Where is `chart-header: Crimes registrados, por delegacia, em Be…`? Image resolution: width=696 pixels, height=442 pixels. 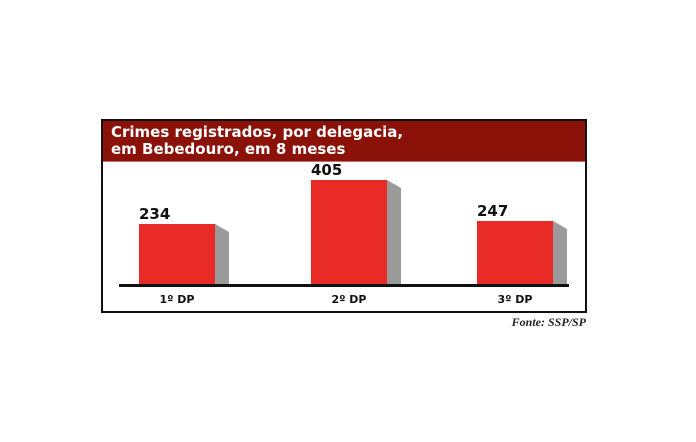
chart-header: Crimes registrados, por delegacia, em Be… is located at coordinates (344, 141).